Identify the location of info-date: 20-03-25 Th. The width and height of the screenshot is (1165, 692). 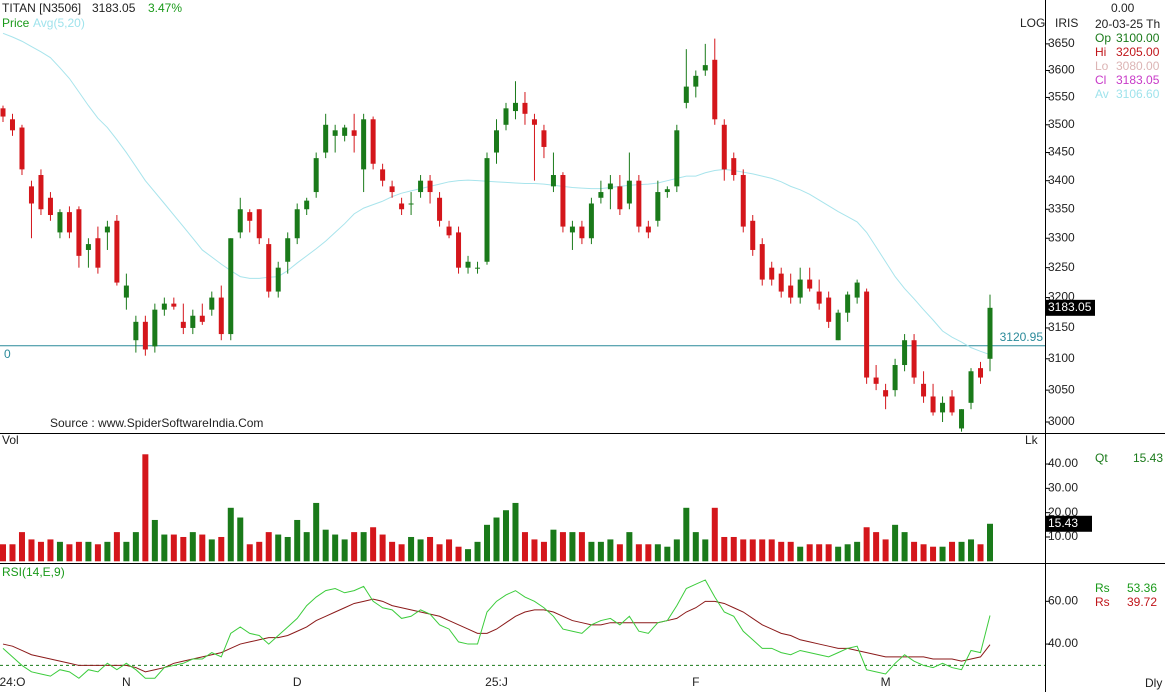
(1127, 24).